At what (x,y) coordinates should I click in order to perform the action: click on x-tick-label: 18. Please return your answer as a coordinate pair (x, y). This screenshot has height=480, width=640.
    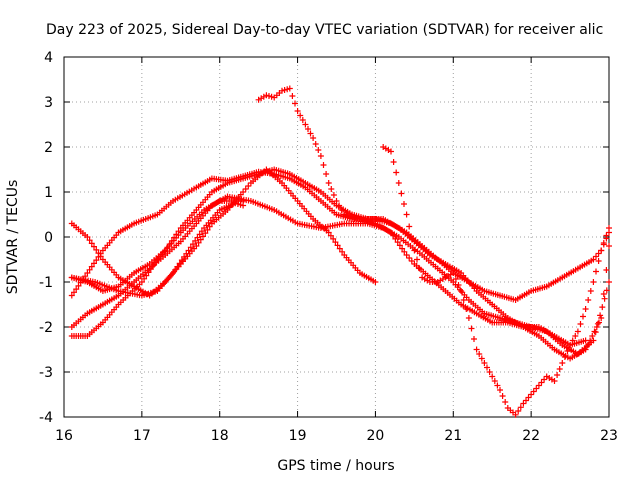
    Looking at the image, I should click on (220, 436).